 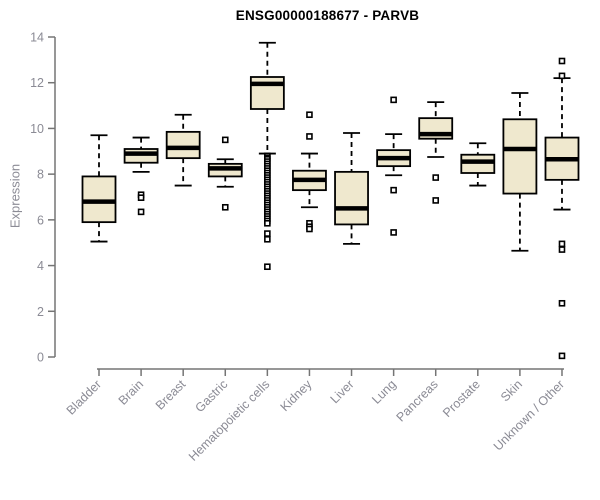 I want to click on x-category-label: Brain, so click(x=131, y=392).